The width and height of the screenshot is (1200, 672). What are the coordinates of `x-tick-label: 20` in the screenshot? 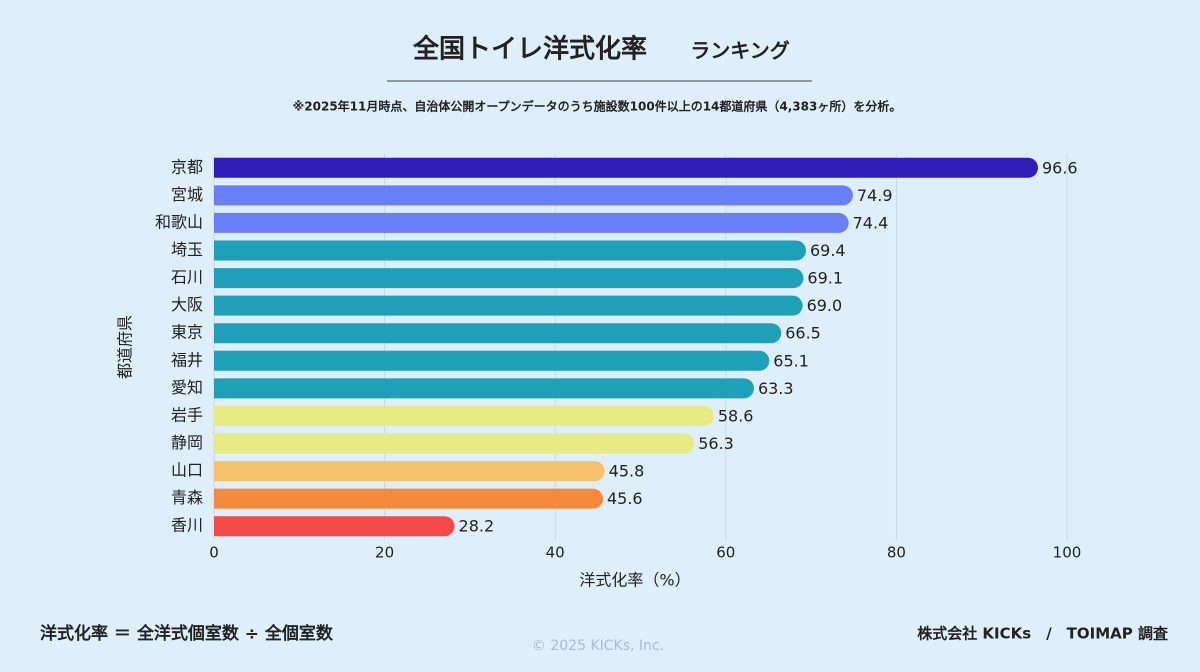 It's located at (384, 553).